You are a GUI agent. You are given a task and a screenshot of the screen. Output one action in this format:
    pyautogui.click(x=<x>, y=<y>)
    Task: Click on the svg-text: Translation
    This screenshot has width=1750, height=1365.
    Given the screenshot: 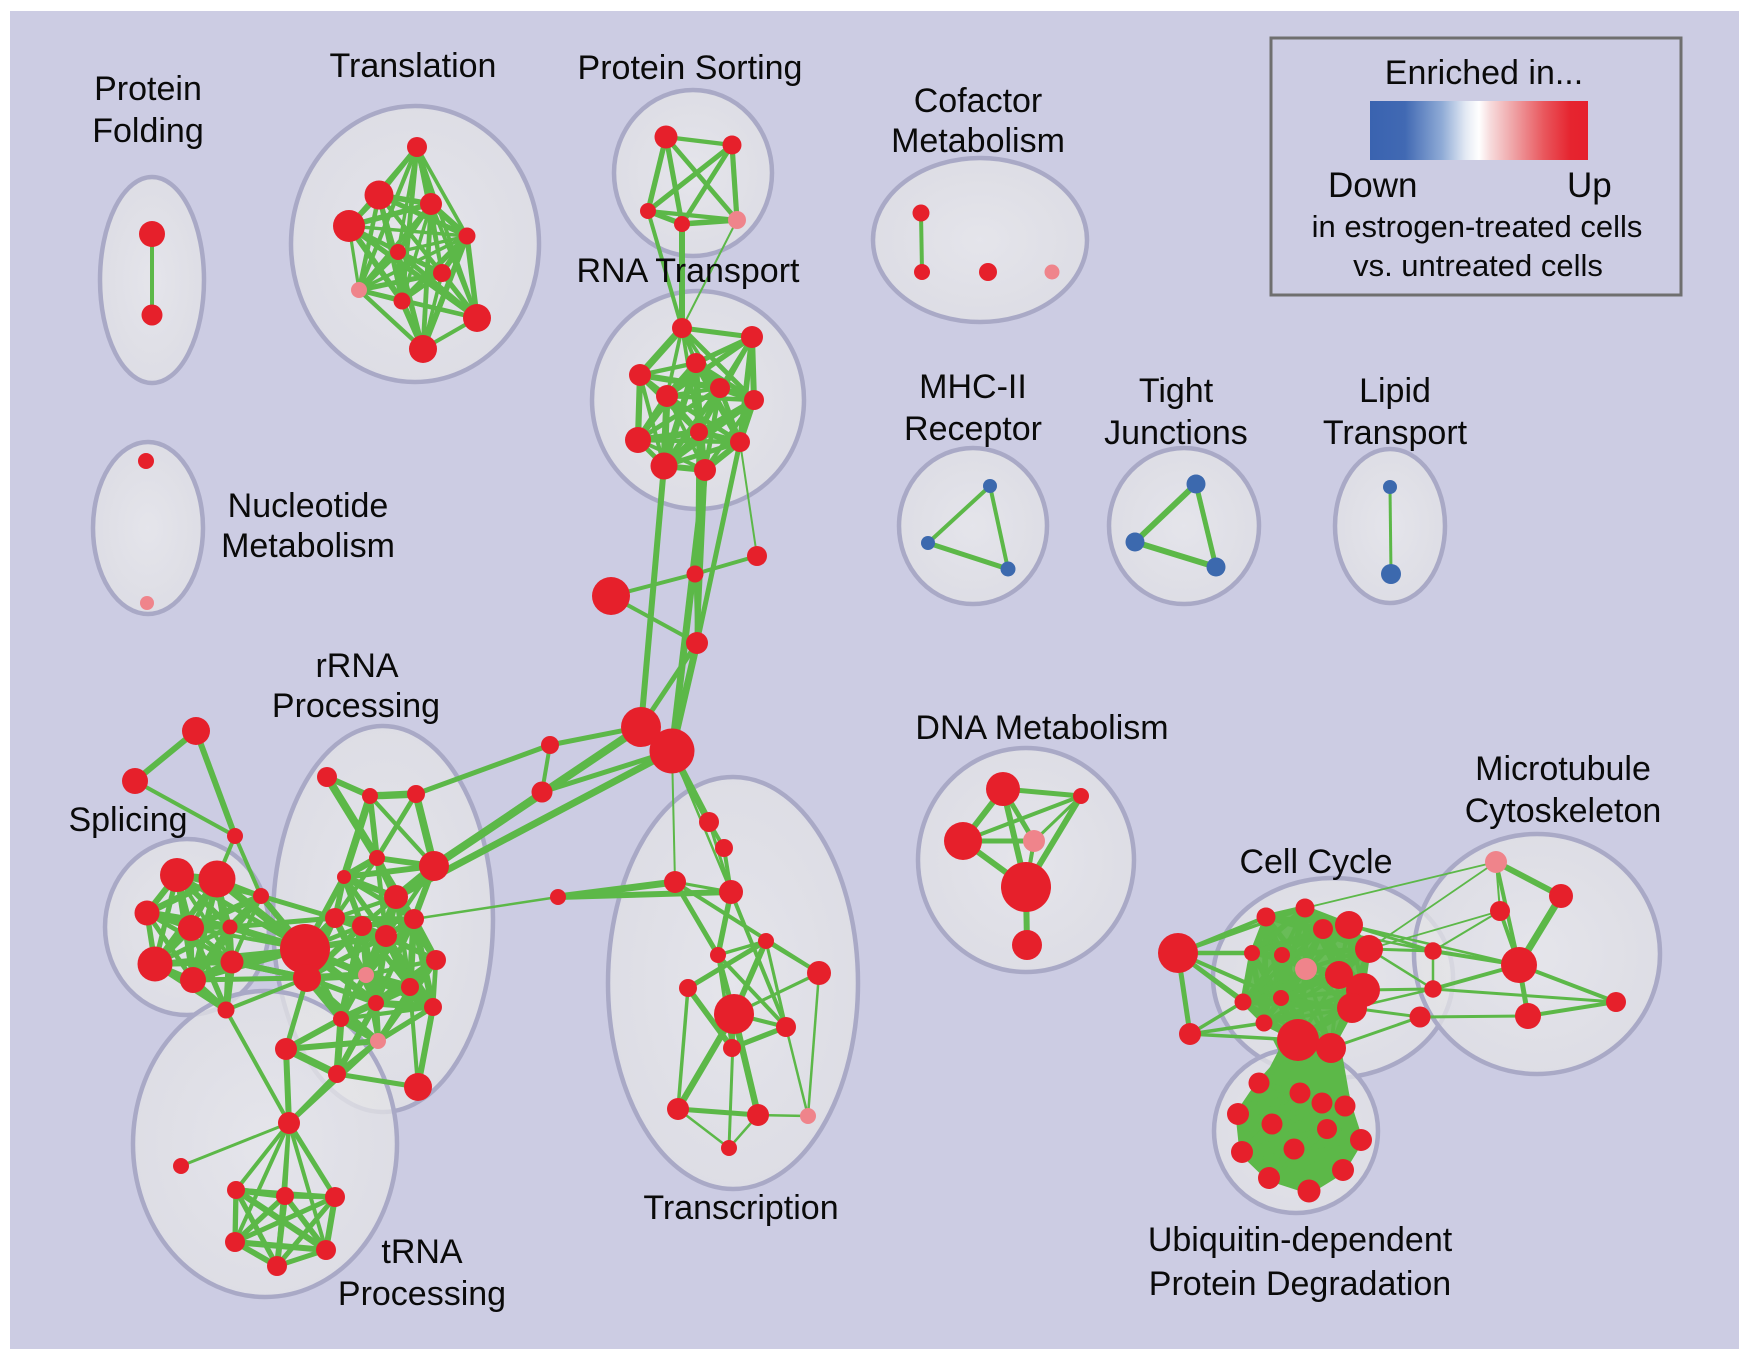 What is the action you would take?
    pyautogui.click(x=413, y=66)
    